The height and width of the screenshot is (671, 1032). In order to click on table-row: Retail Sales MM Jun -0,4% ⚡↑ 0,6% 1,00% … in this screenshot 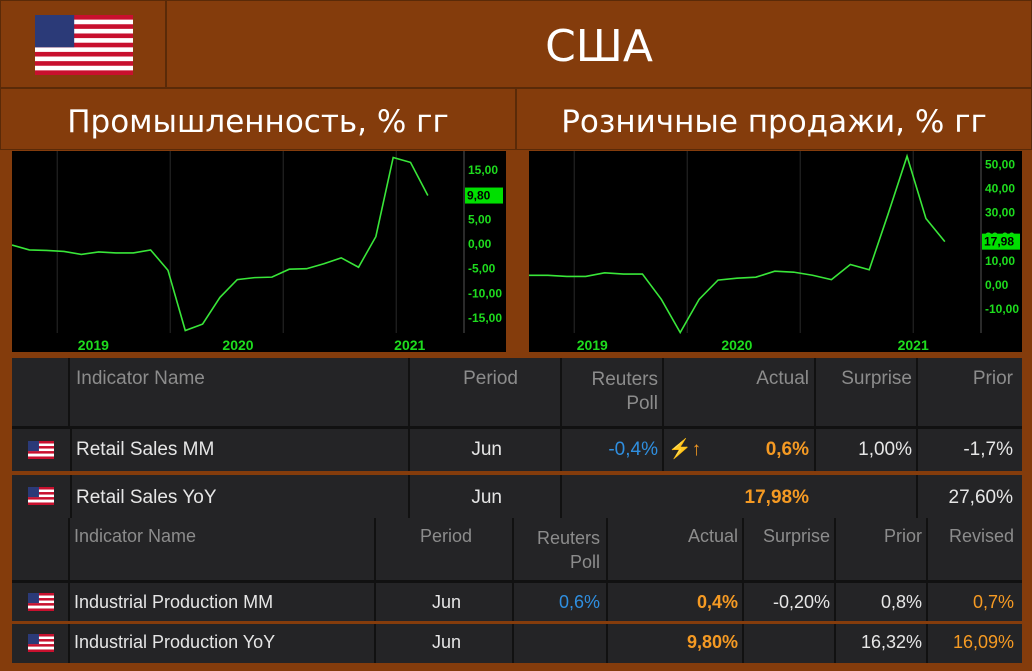, I will do `click(517, 450)`.